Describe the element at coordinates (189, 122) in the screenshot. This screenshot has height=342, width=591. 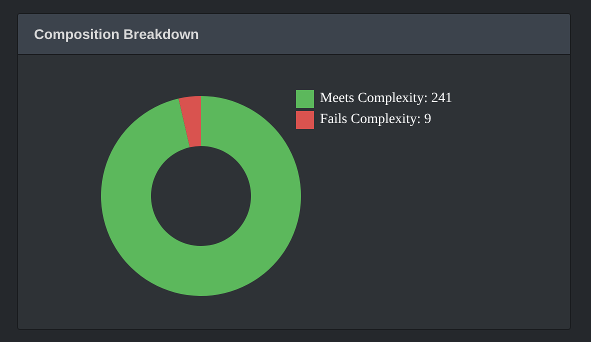
I see `donut-slice` at that location.